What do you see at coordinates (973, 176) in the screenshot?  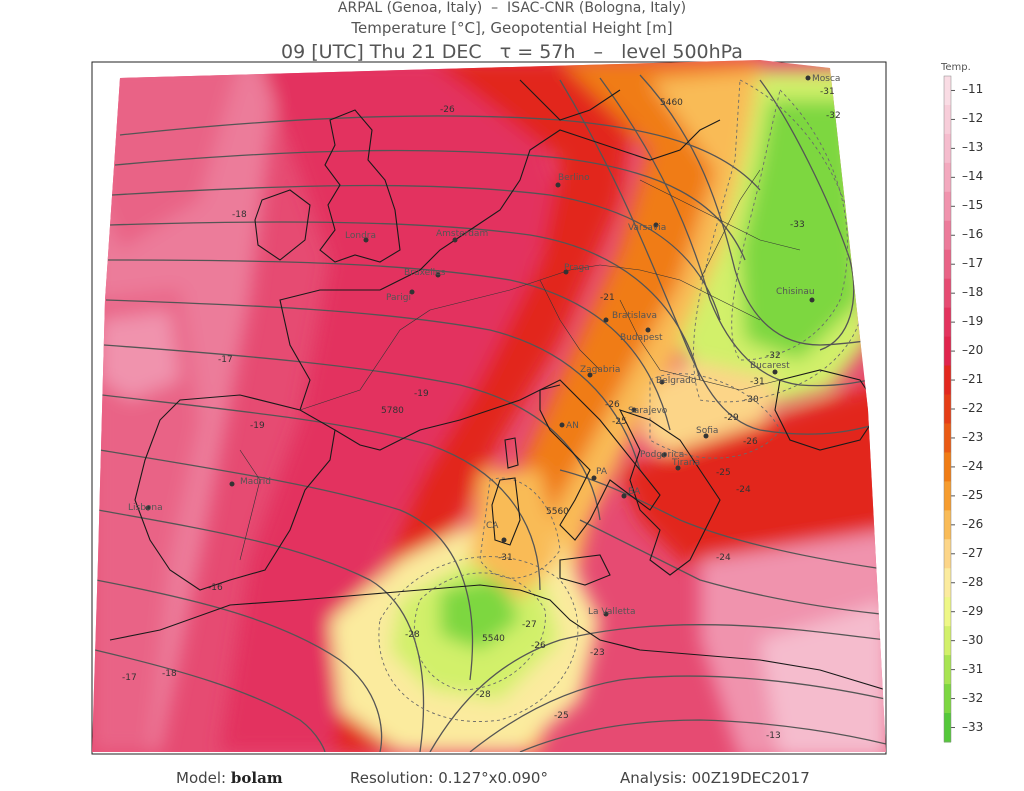 I see `legend-label: –14` at bounding box center [973, 176].